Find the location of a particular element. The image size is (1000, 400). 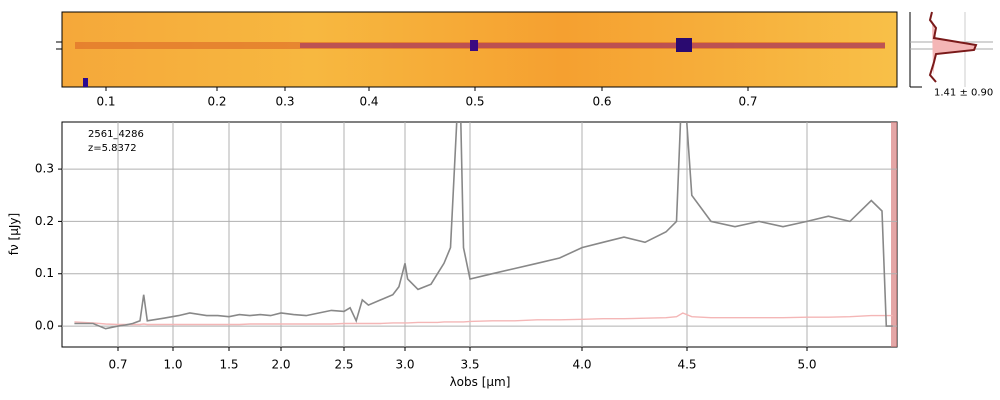

x-axis-label: λobs [μm] is located at coordinates (480, 382).